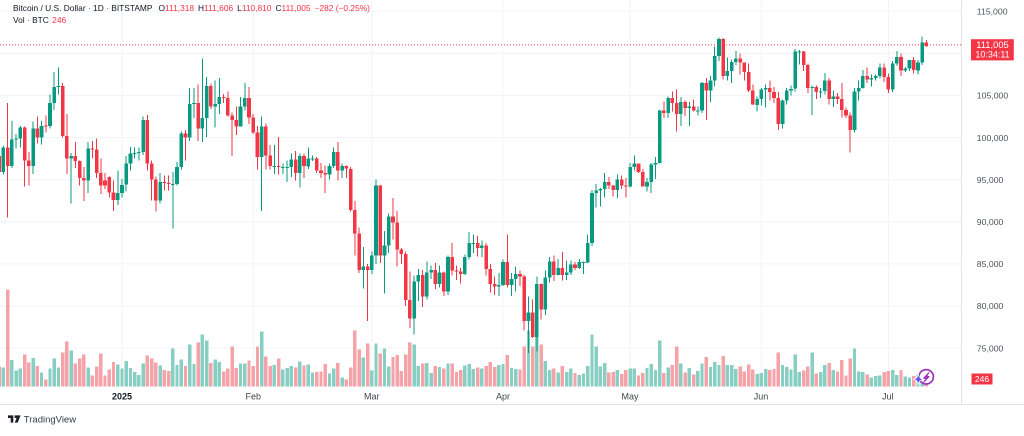  I want to click on svg-text: TradingView, so click(50, 419).